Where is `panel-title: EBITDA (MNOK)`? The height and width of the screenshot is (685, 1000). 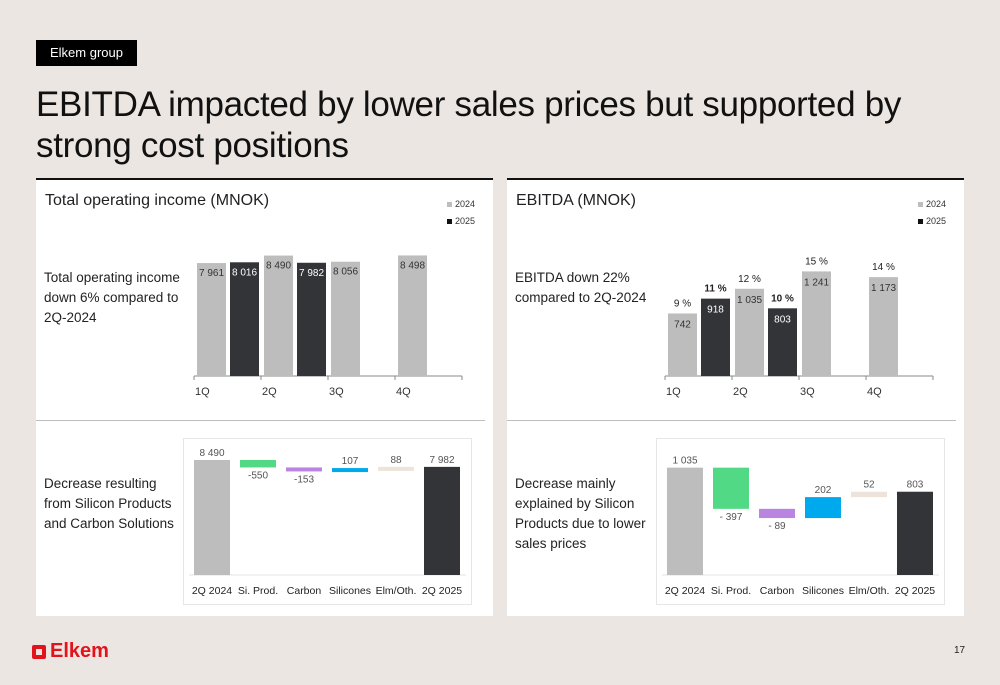 panel-title: EBITDA (MNOK) is located at coordinates (576, 200).